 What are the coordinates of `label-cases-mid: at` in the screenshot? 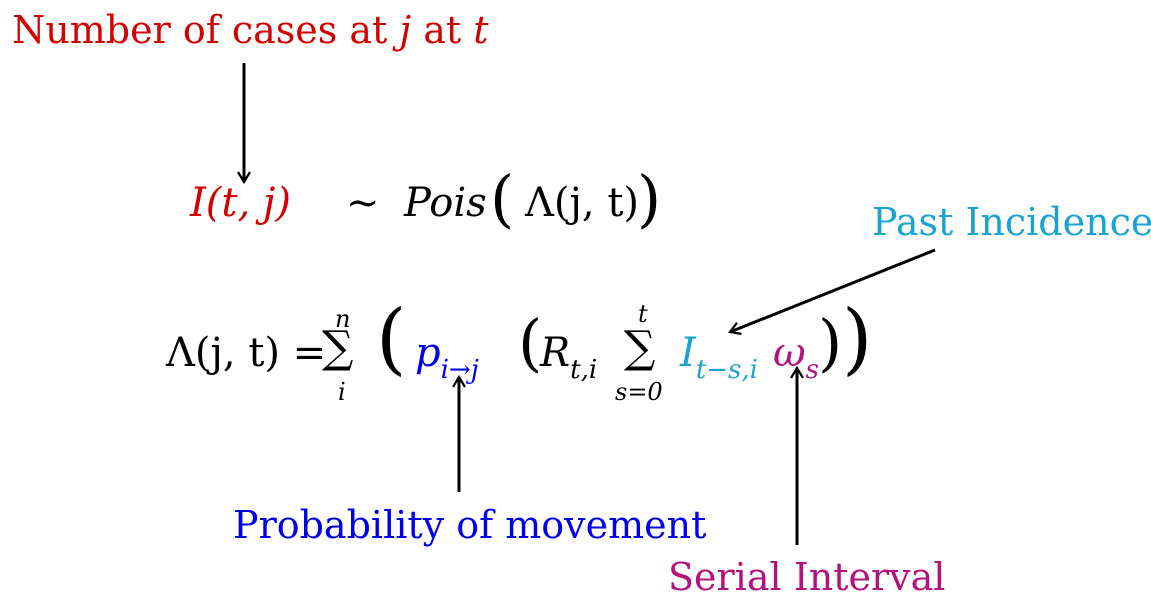 It's located at (442, 30).